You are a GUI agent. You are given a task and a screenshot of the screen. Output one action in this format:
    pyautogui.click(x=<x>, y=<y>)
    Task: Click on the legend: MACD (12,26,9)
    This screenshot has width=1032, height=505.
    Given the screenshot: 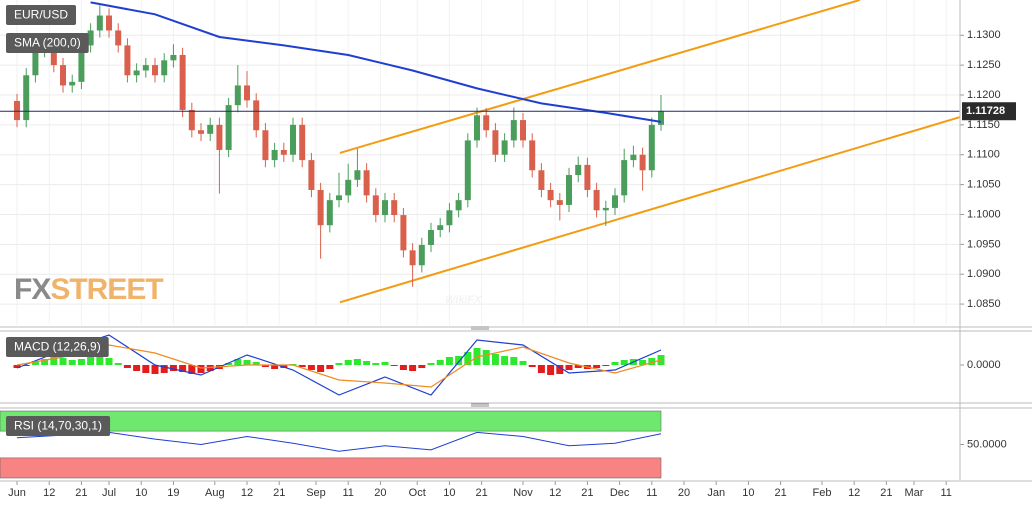 What is the action you would take?
    pyautogui.click(x=57, y=347)
    